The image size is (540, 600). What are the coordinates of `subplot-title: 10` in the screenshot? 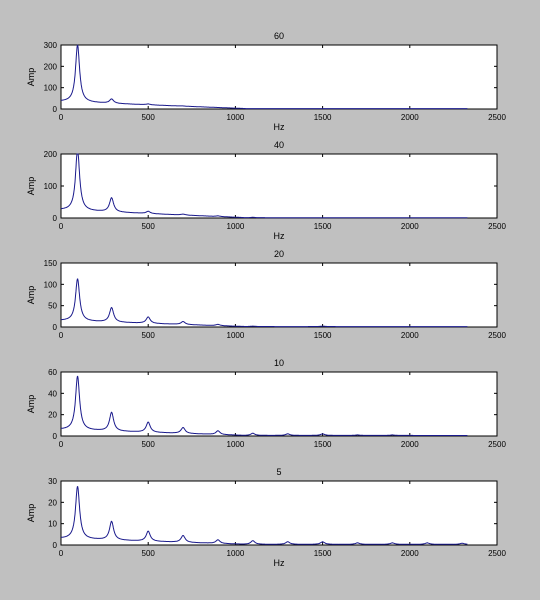 It's located at (279, 363).